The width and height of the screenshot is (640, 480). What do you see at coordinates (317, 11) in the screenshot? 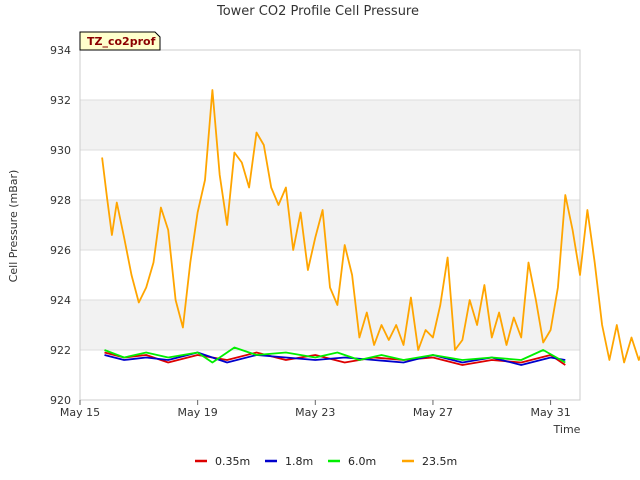
I see `chart-title: Tower CO2 Profile Cell Pressure` at bounding box center [317, 11].